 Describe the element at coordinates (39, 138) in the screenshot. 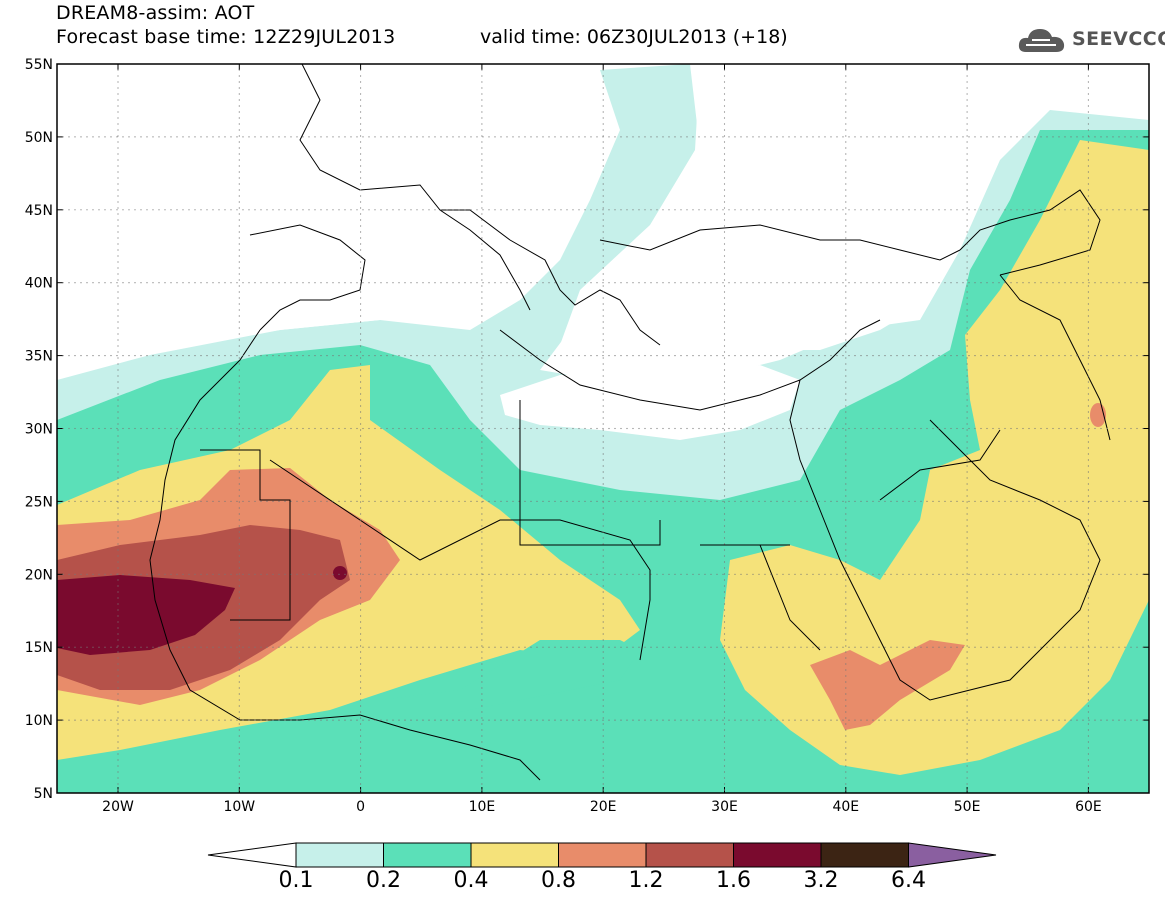

I see `lat-label: 50N` at that location.